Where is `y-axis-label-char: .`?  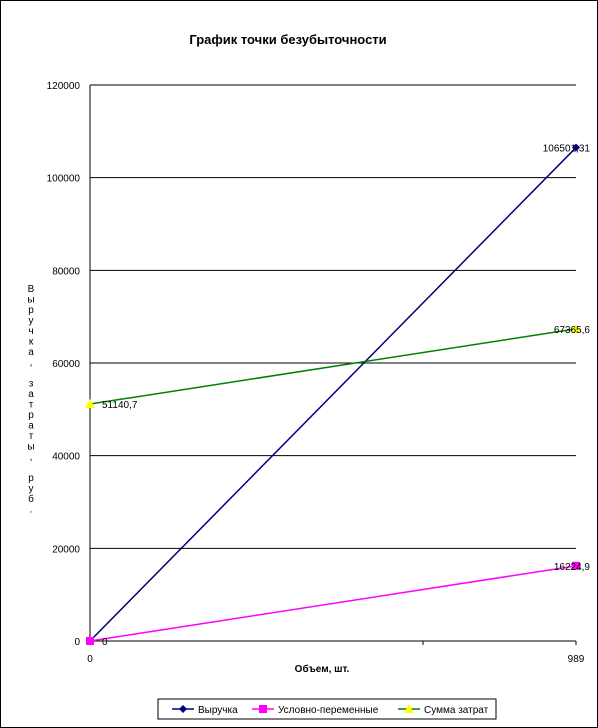
y-axis-label-char: . is located at coordinates (31, 510).